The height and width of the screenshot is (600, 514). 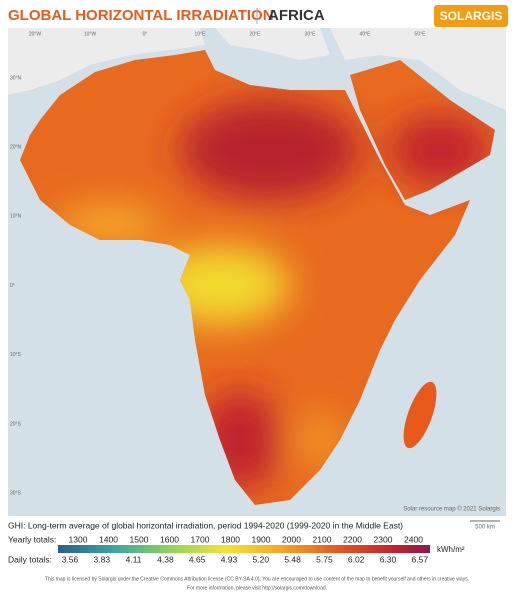 What do you see at coordinates (256, 34) in the screenshot?
I see `longitude-label: 20°E` at bounding box center [256, 34].